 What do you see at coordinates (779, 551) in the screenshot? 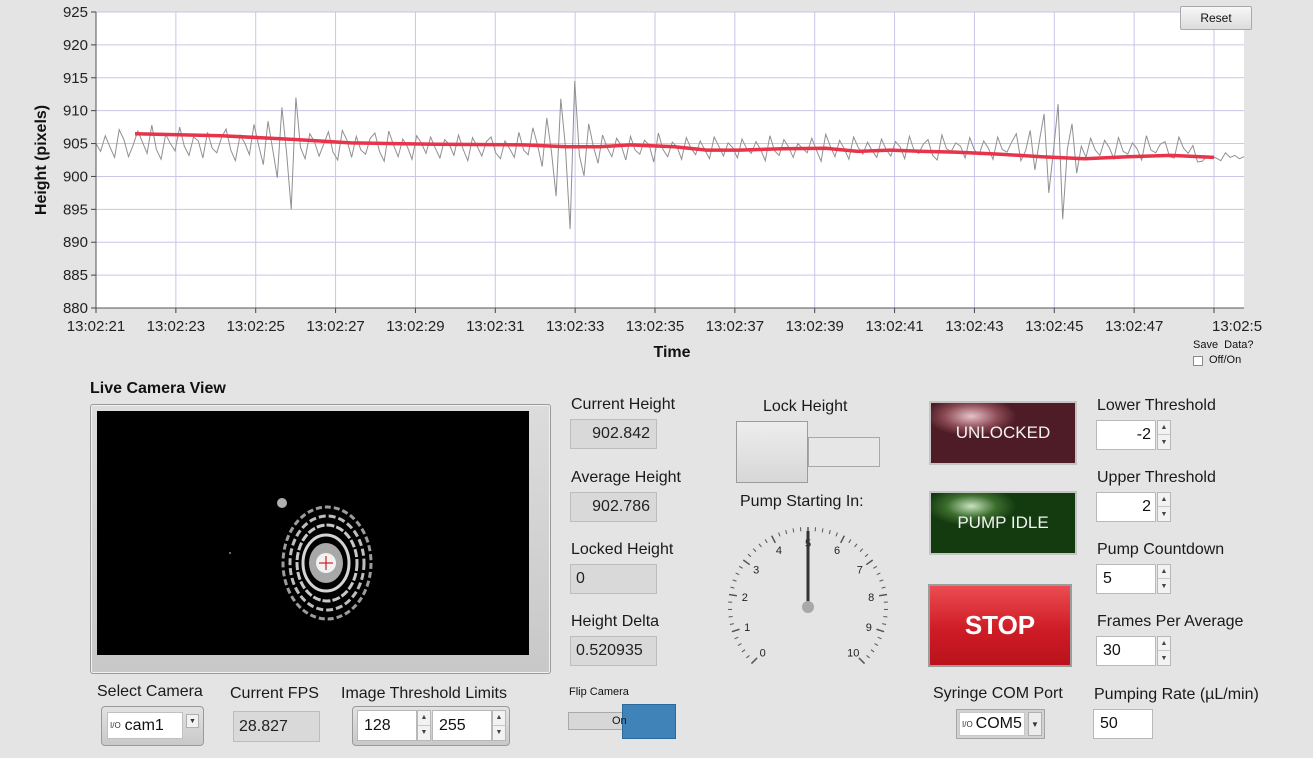
I see `gauge-tick-label: 4` at bounding box center [779, 551].